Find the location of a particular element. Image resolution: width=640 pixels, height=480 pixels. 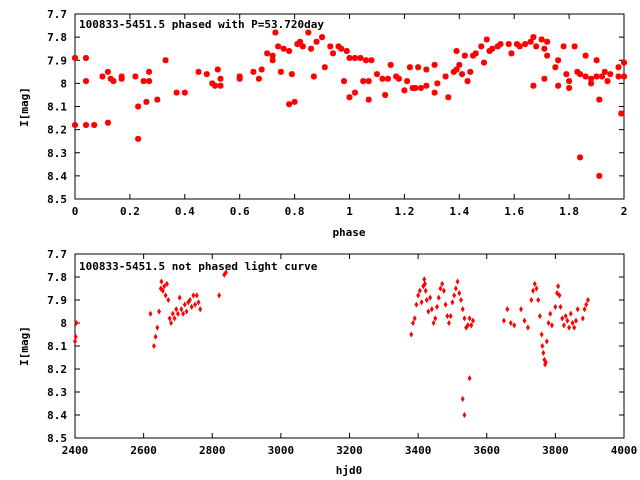

x-tick-label: 0.2 is located at coordinates (130, 211).